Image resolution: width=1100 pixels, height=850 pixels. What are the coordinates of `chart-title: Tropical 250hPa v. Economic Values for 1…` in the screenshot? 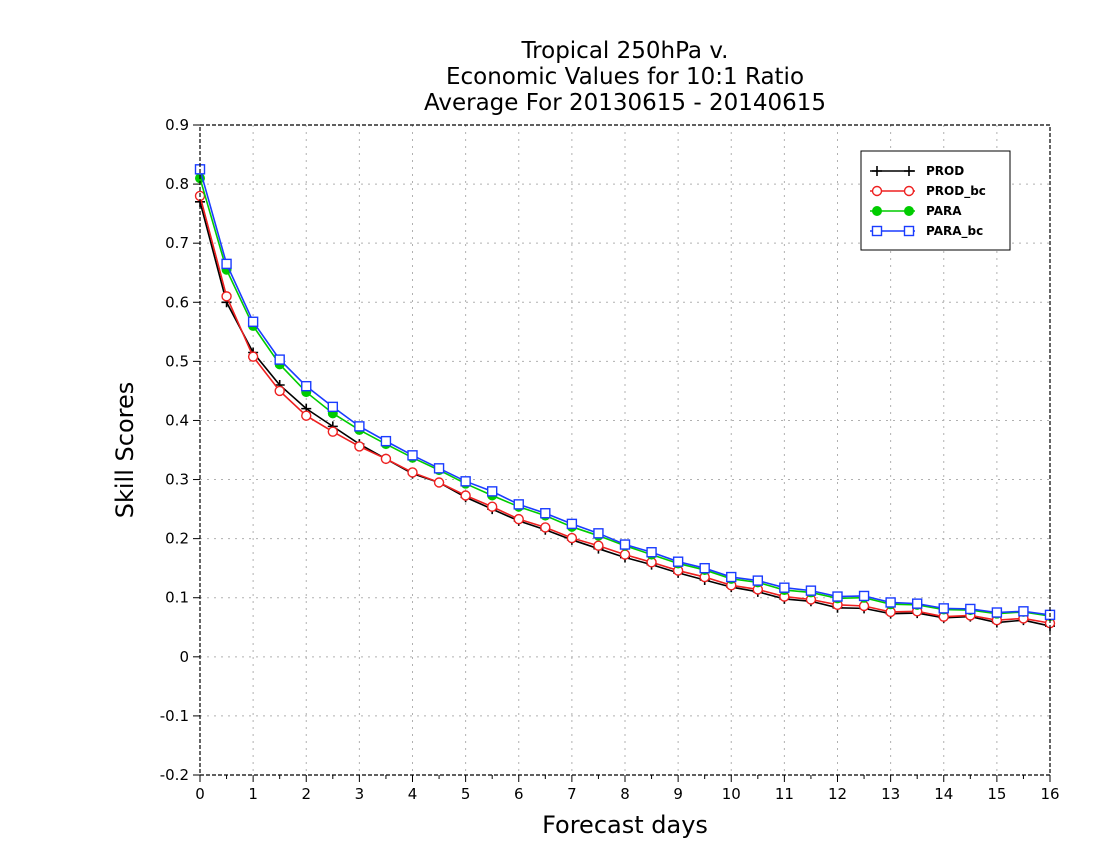 It's located at (625, 77).